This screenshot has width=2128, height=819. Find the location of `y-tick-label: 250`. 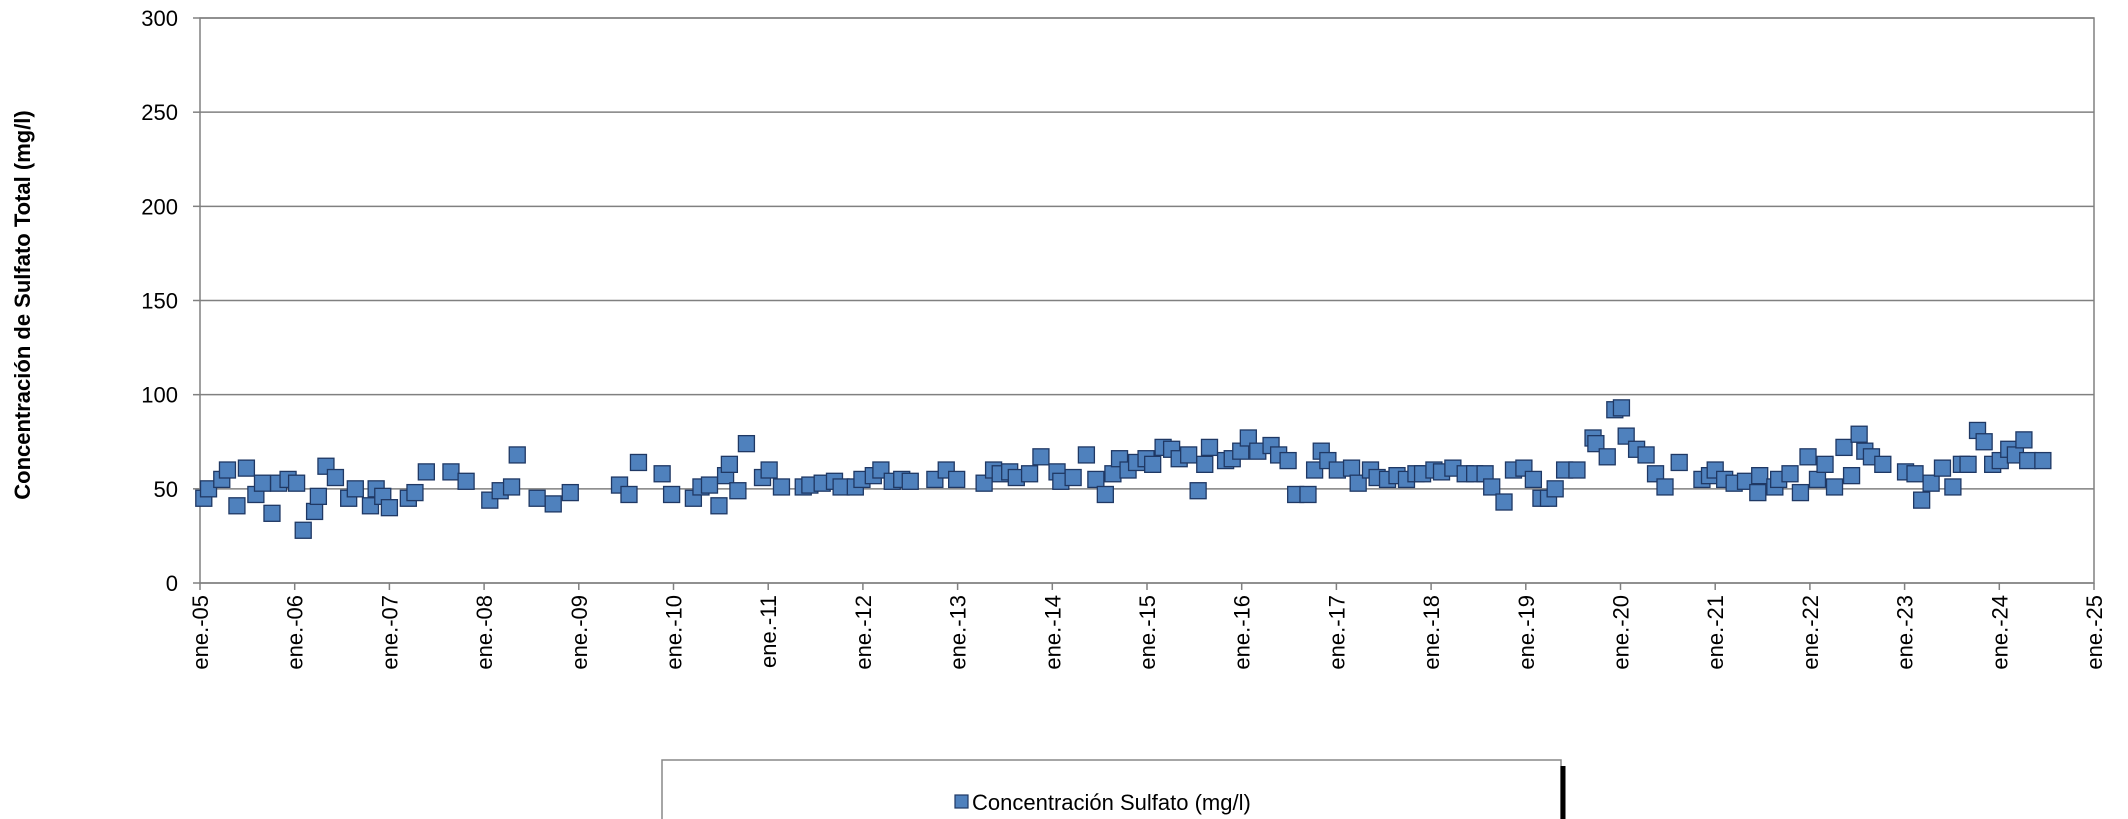

y-tick-label: 250 is located at coordinates (159, 112).